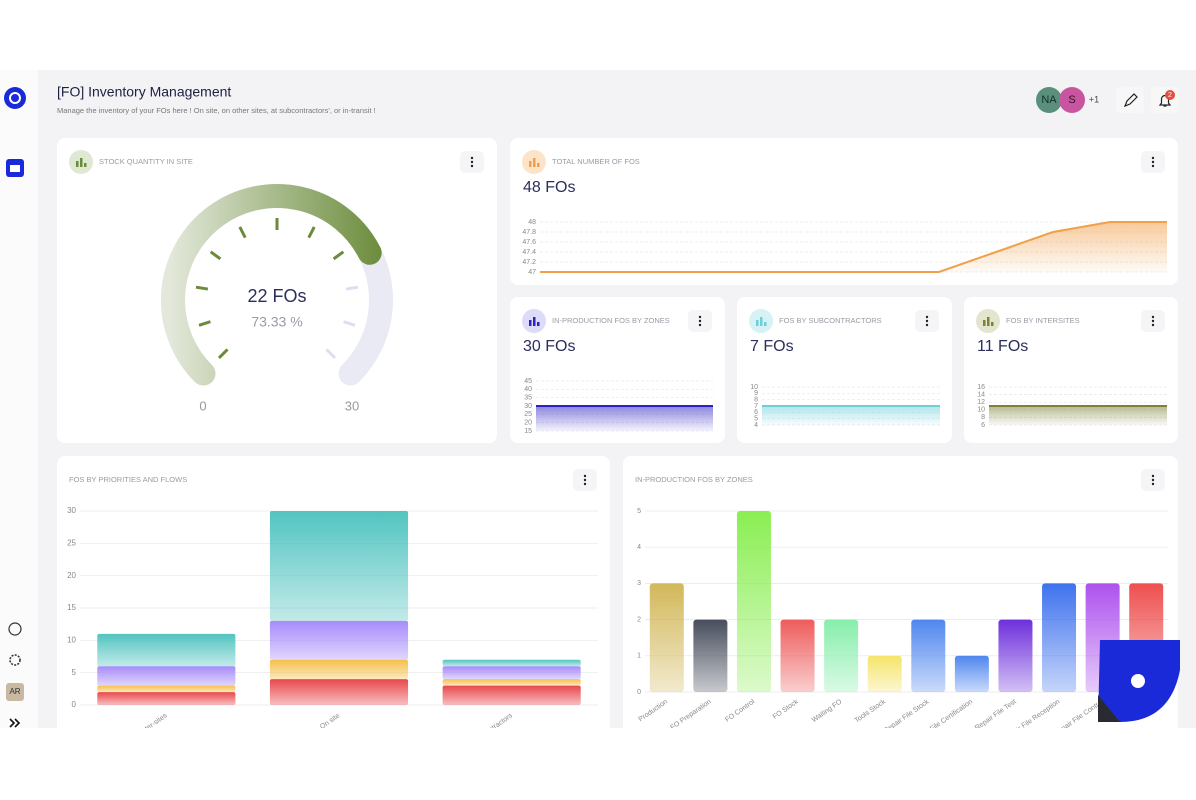 This screenshot has width=1196, height=800. Describe the element at coordinates (981, 387) in the screenshot. I see `y-tick-label: 16` at that location.